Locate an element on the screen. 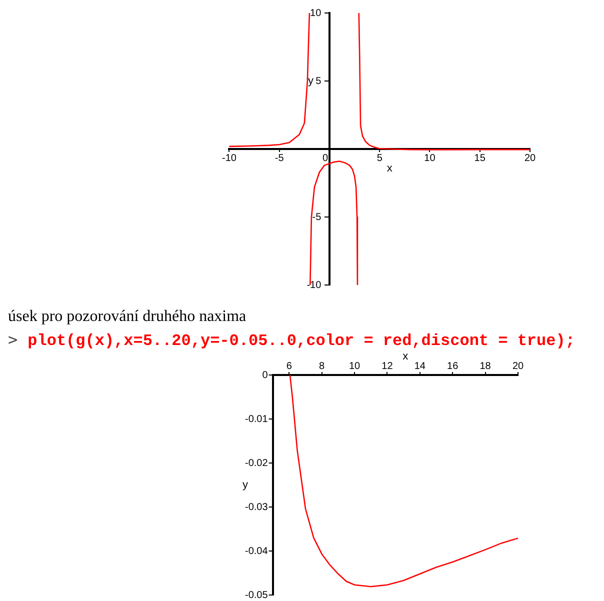  x-tick-label: 15 is located at coordinates (480, 158).